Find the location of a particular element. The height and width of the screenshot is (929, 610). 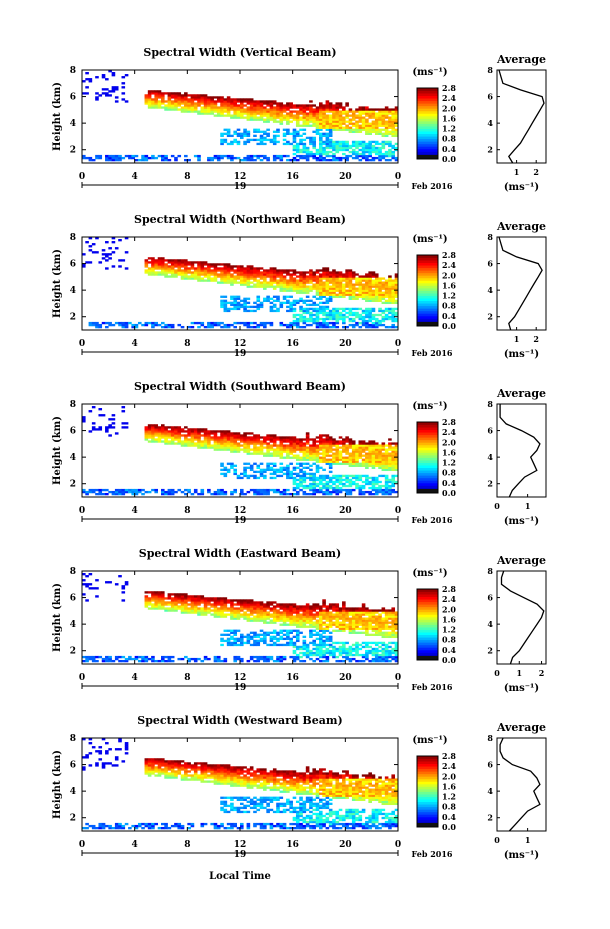

y-axis-label: Height (km) is located at coordinates (57, 283).